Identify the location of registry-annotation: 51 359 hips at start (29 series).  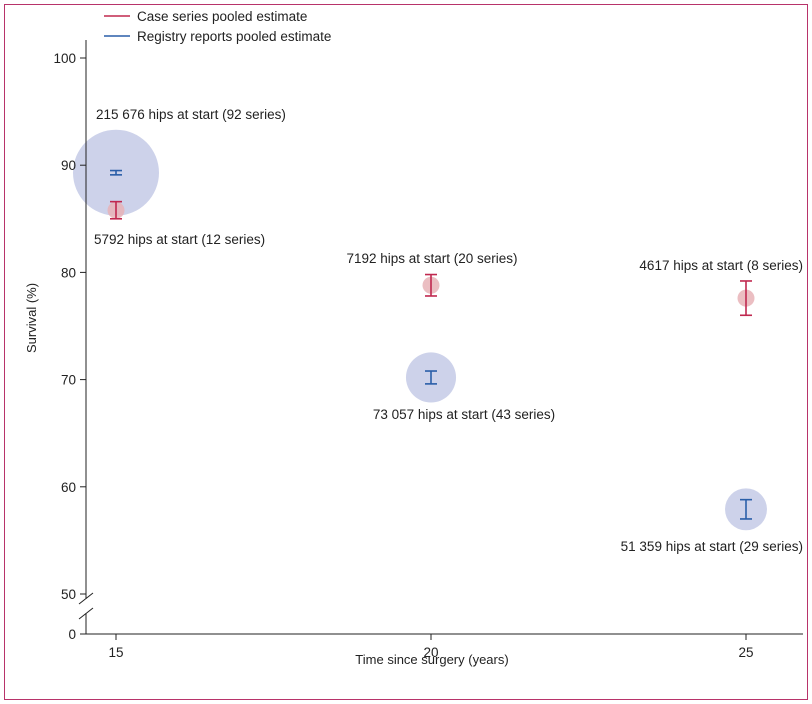
(712, 546).